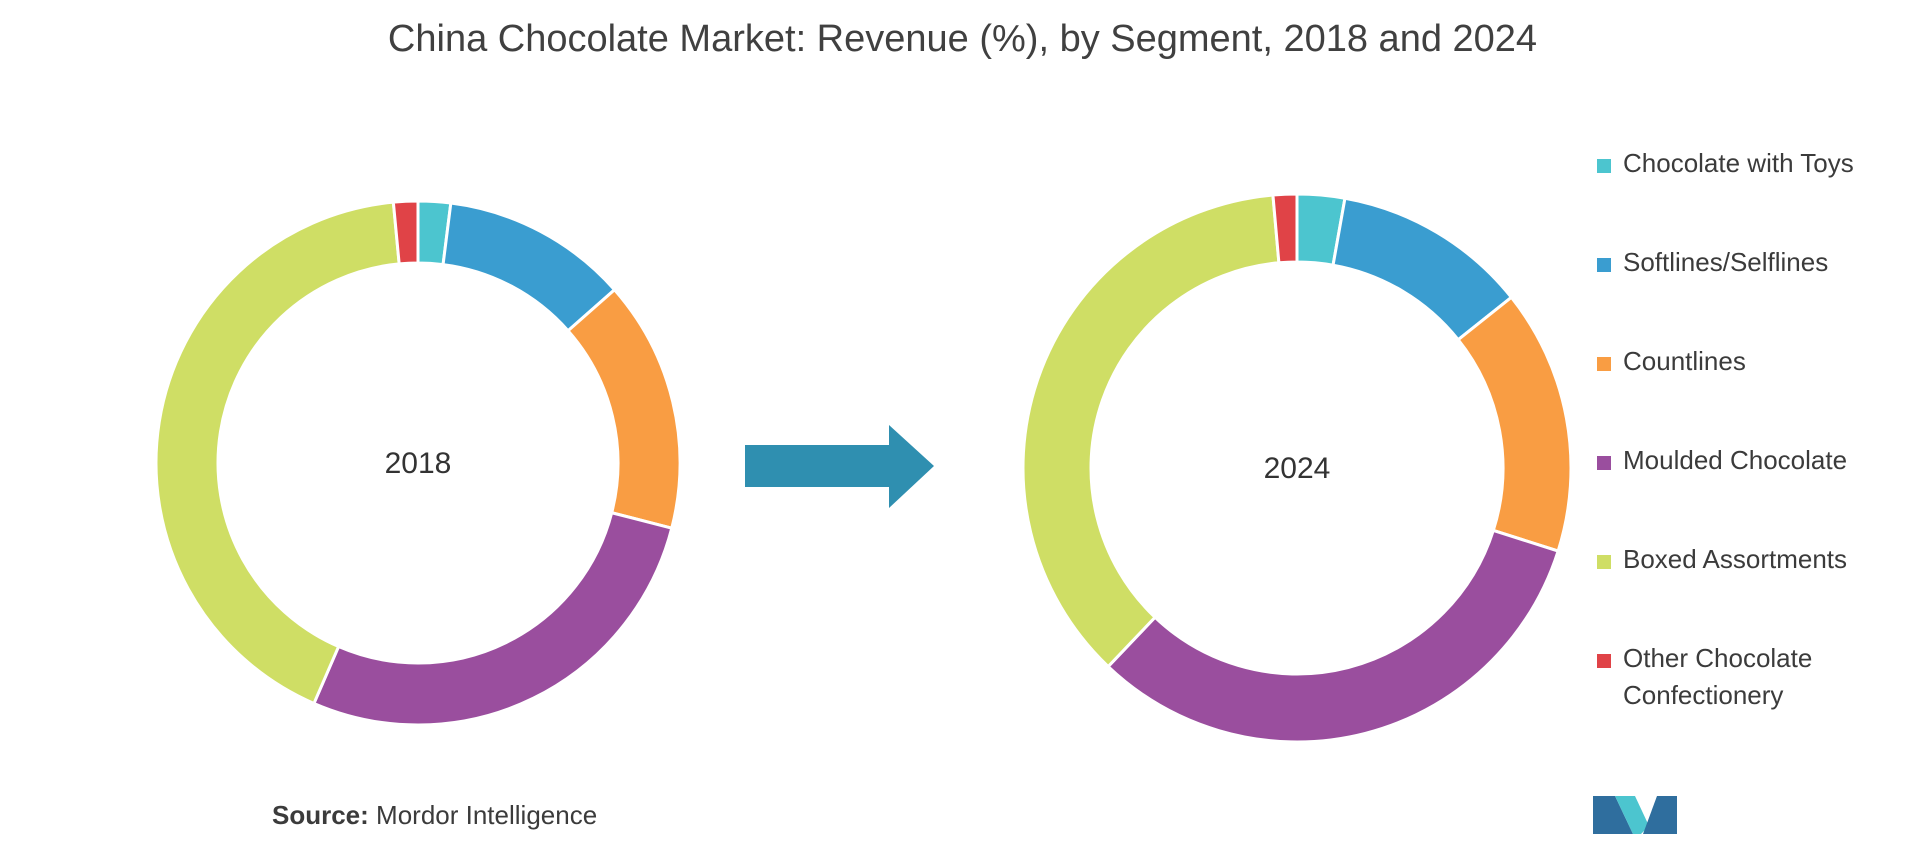 The height and width of the screenshot is (847, 1925). Describe the element at coordinates (1757, 194) in the screenshot. I see `legend-item: Chocolate with Toys` at that location.